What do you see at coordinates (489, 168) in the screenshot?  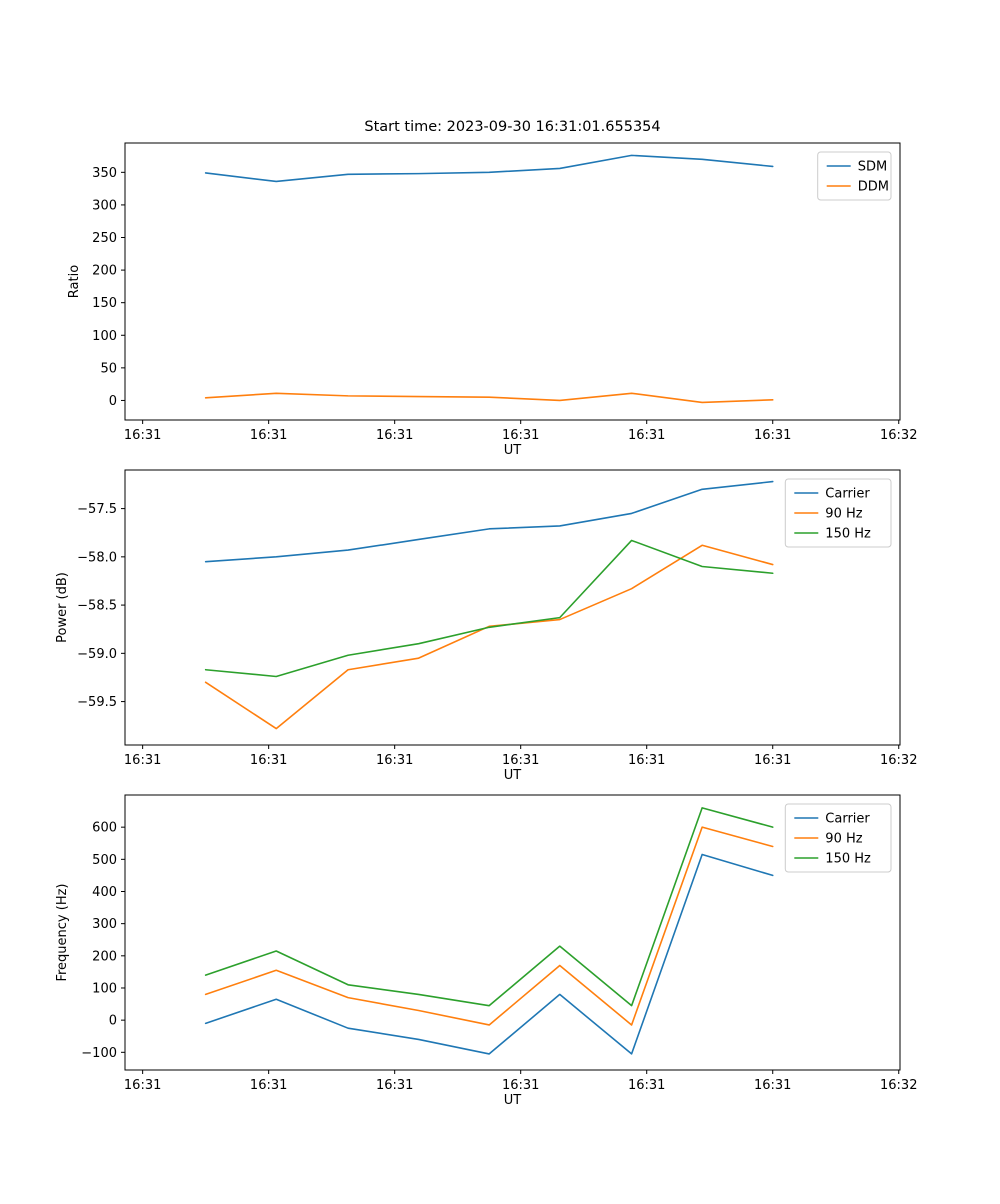 I see `series-line-sdm` at bounding box center [489, 168].